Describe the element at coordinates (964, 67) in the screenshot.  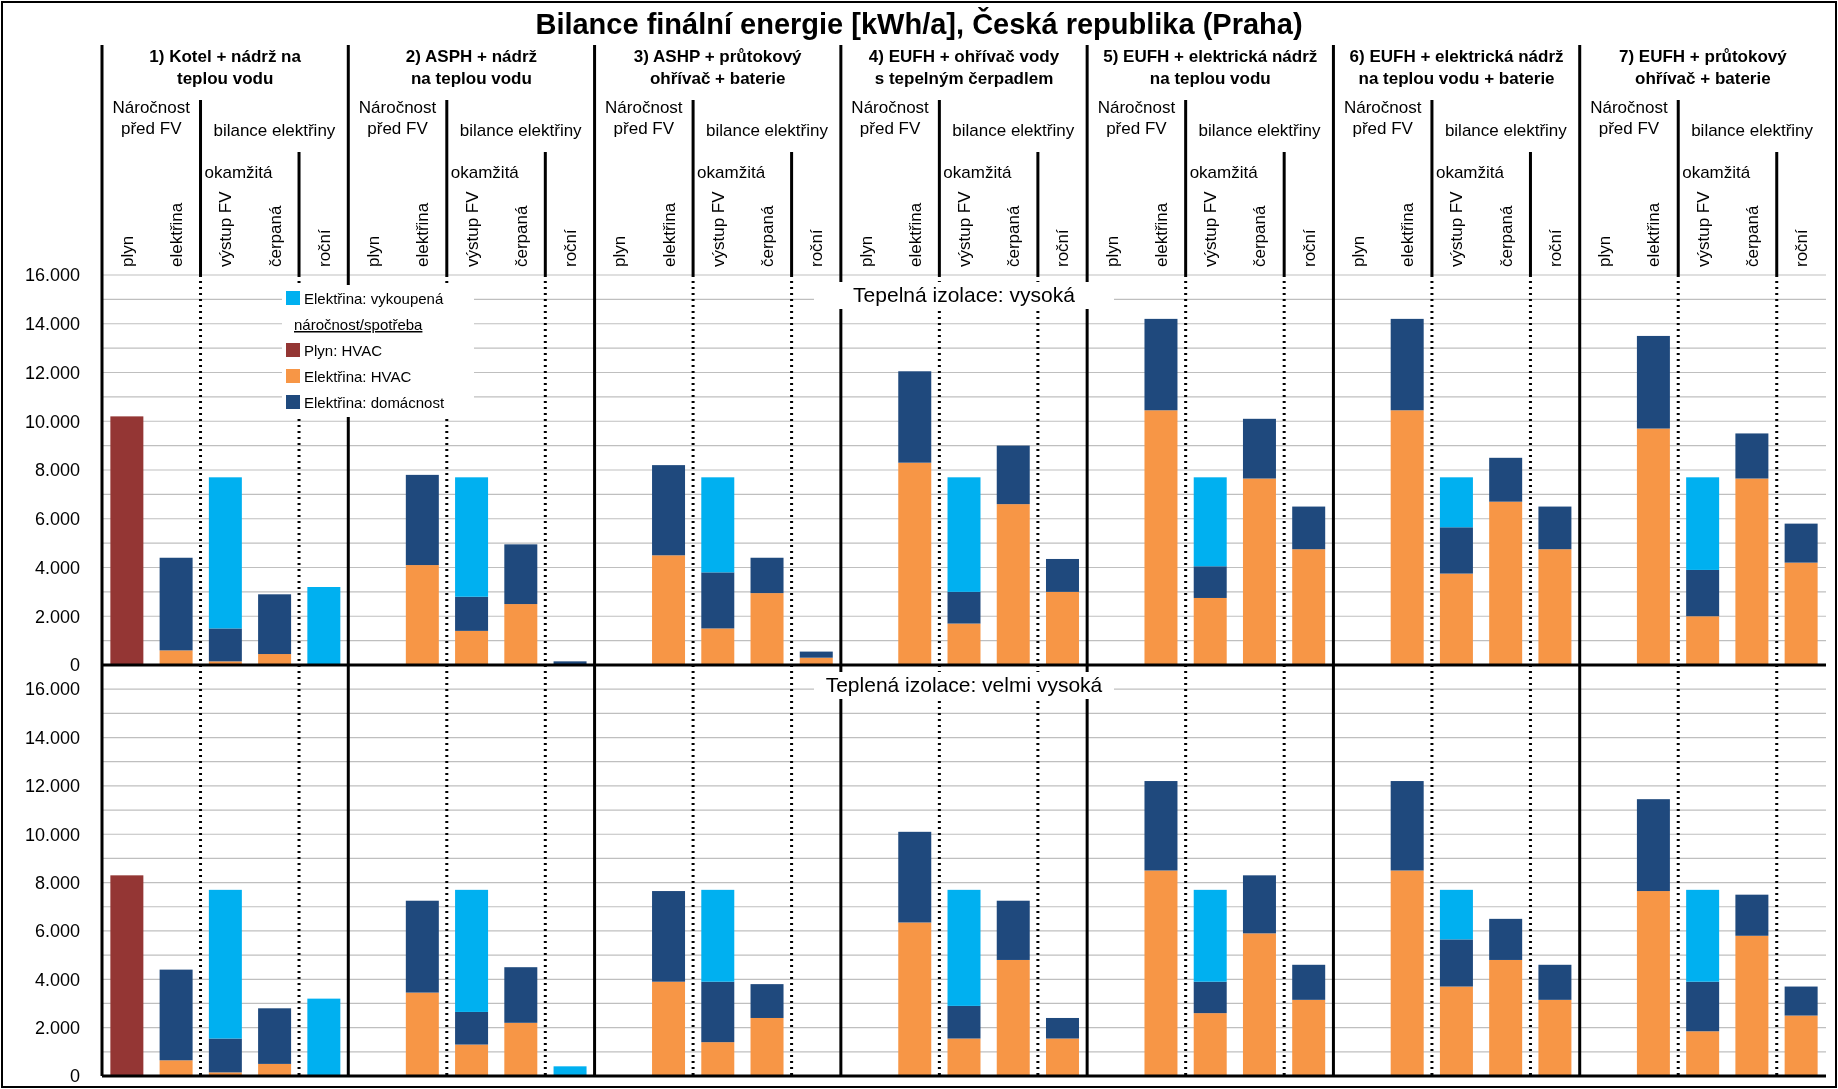
I see `text: 4) EUFH + ohřívač vody s tepelným čerpadlem` at that location.